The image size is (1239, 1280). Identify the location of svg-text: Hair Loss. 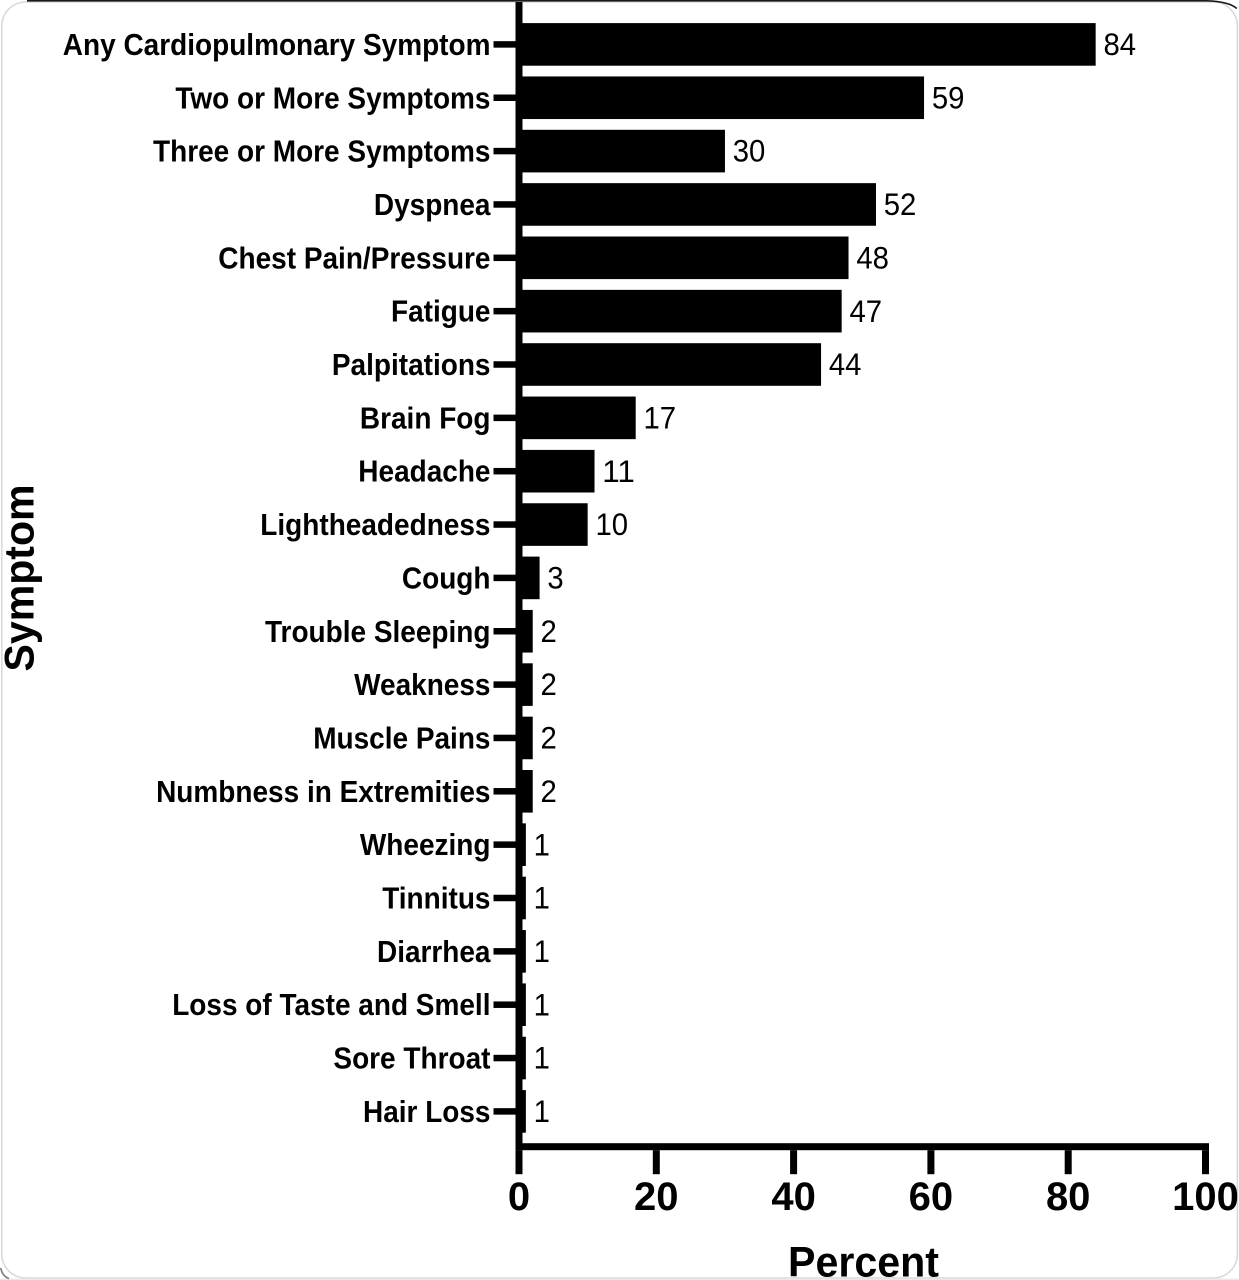
(427, 1111).